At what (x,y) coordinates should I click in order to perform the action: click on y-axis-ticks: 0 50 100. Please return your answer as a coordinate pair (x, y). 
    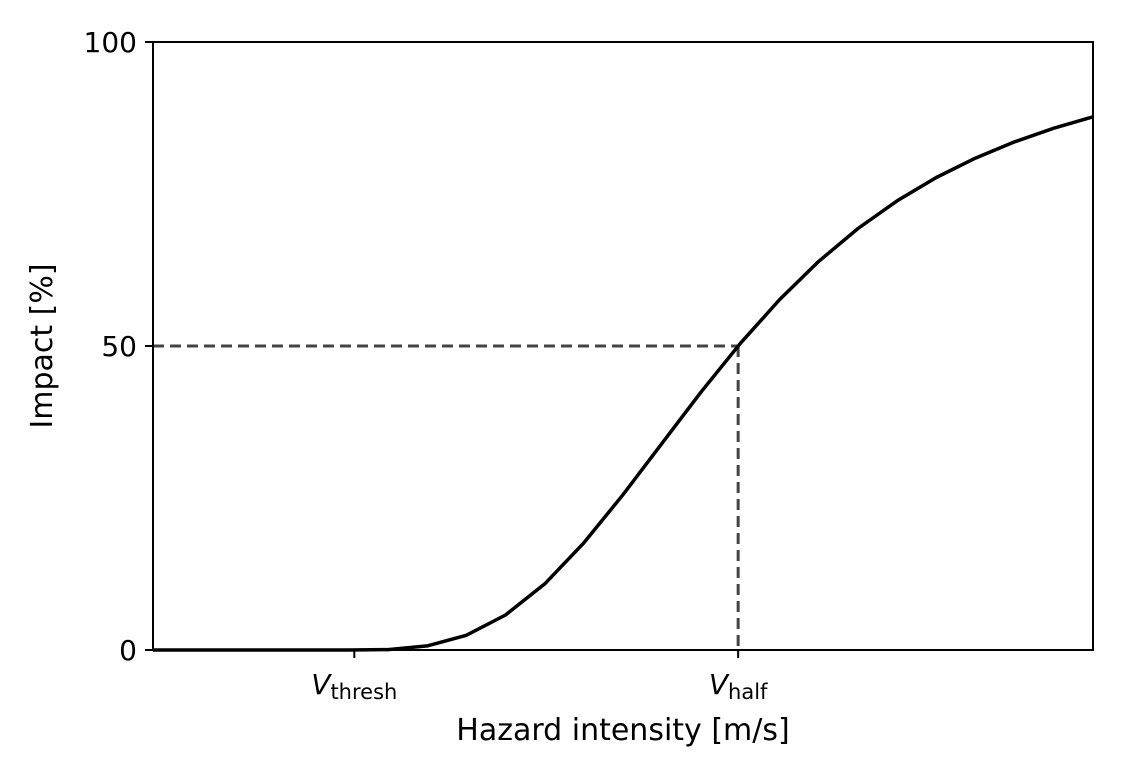
    Looking at the image, I should click on (118, 346).